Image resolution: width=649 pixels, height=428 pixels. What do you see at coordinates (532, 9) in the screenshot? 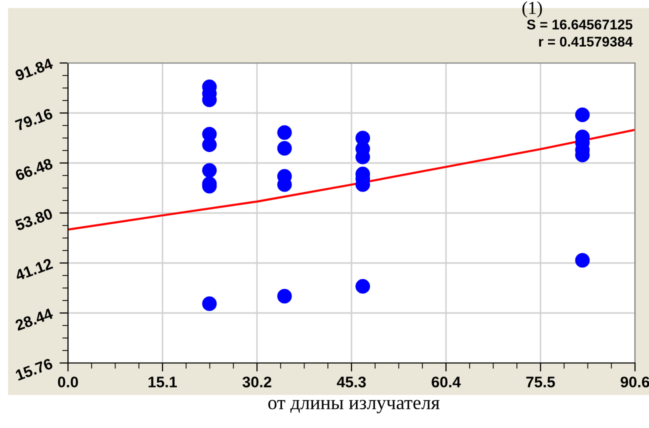
I see `text: (1)` at bounding box center [532, 9].